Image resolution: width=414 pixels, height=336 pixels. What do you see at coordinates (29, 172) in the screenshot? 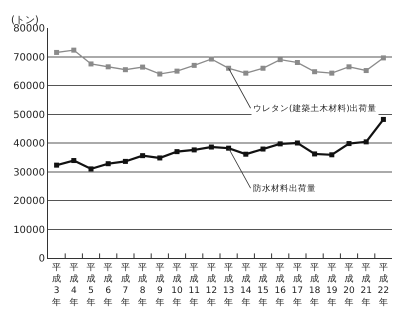
I see `y-tick-label: 30000` at bounding box center [29, 172].